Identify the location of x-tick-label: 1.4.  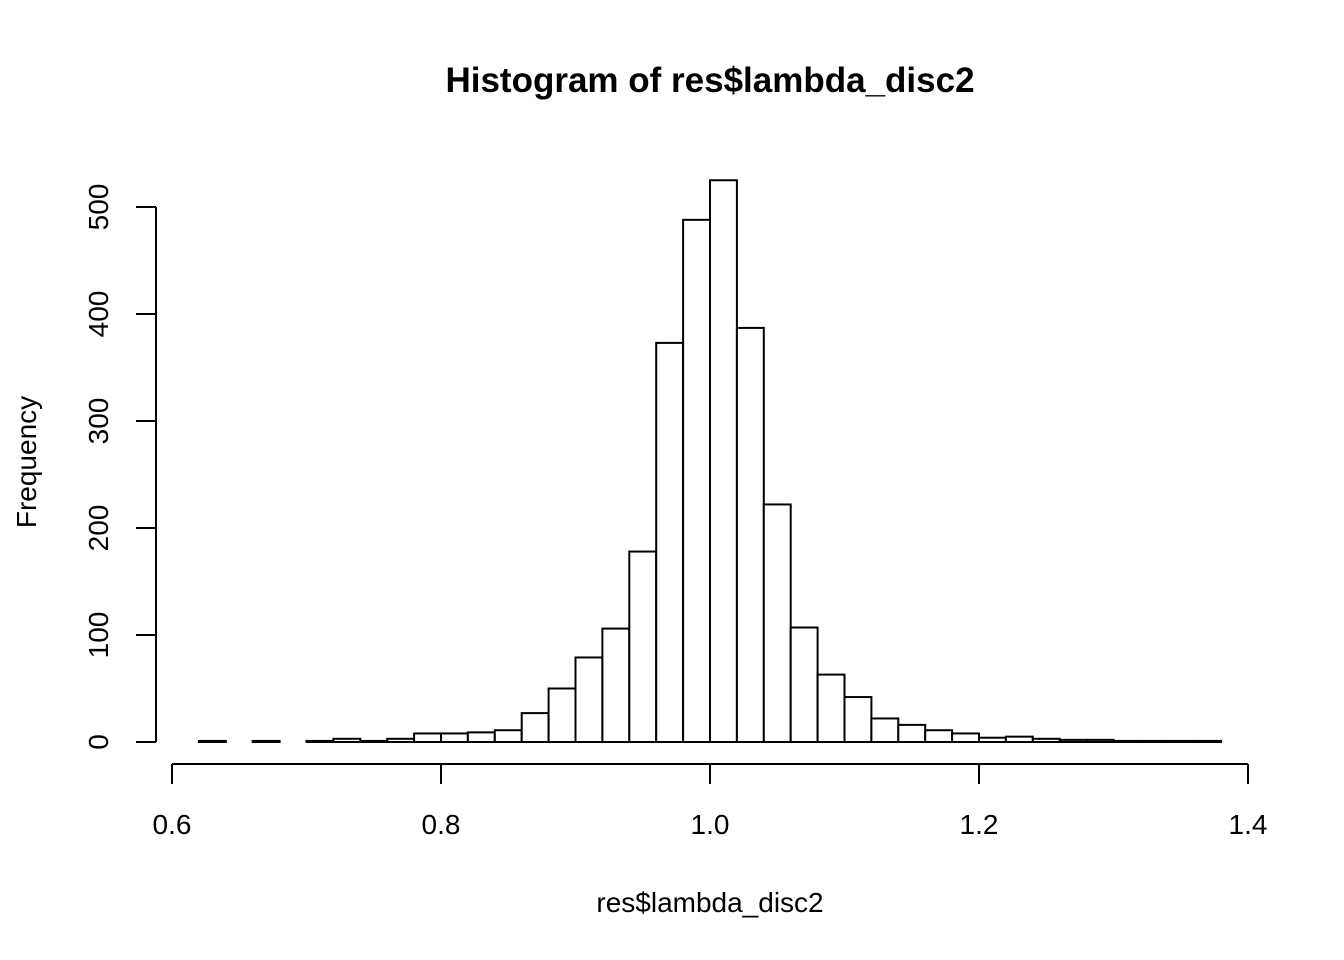
(1248, 824).